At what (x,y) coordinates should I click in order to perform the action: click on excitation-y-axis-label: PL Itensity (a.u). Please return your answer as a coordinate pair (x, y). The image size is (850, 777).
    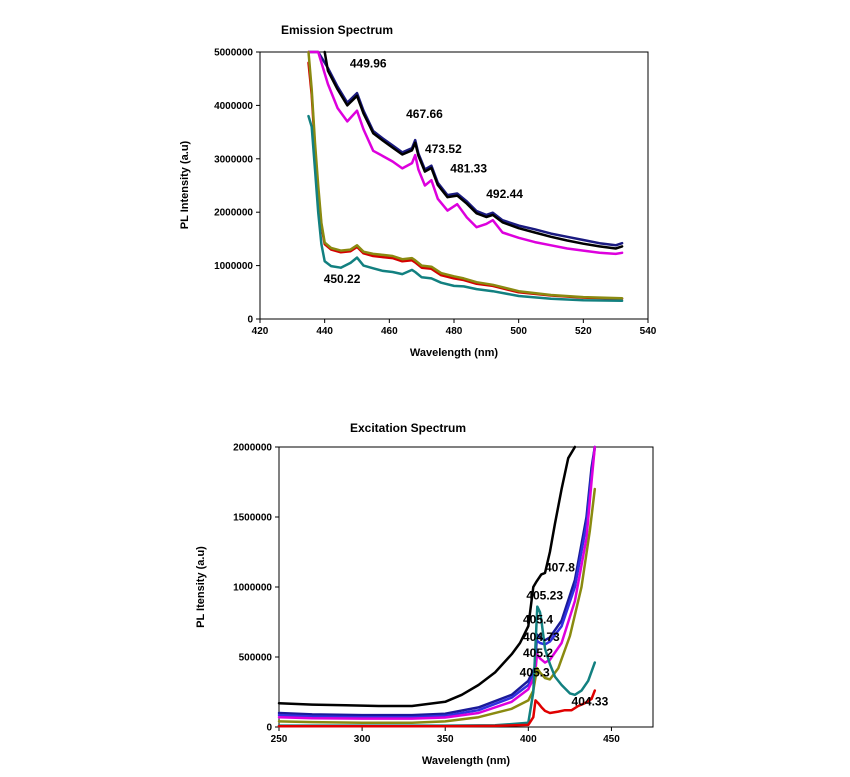
    Looking at the image, I should click on (201, 587).